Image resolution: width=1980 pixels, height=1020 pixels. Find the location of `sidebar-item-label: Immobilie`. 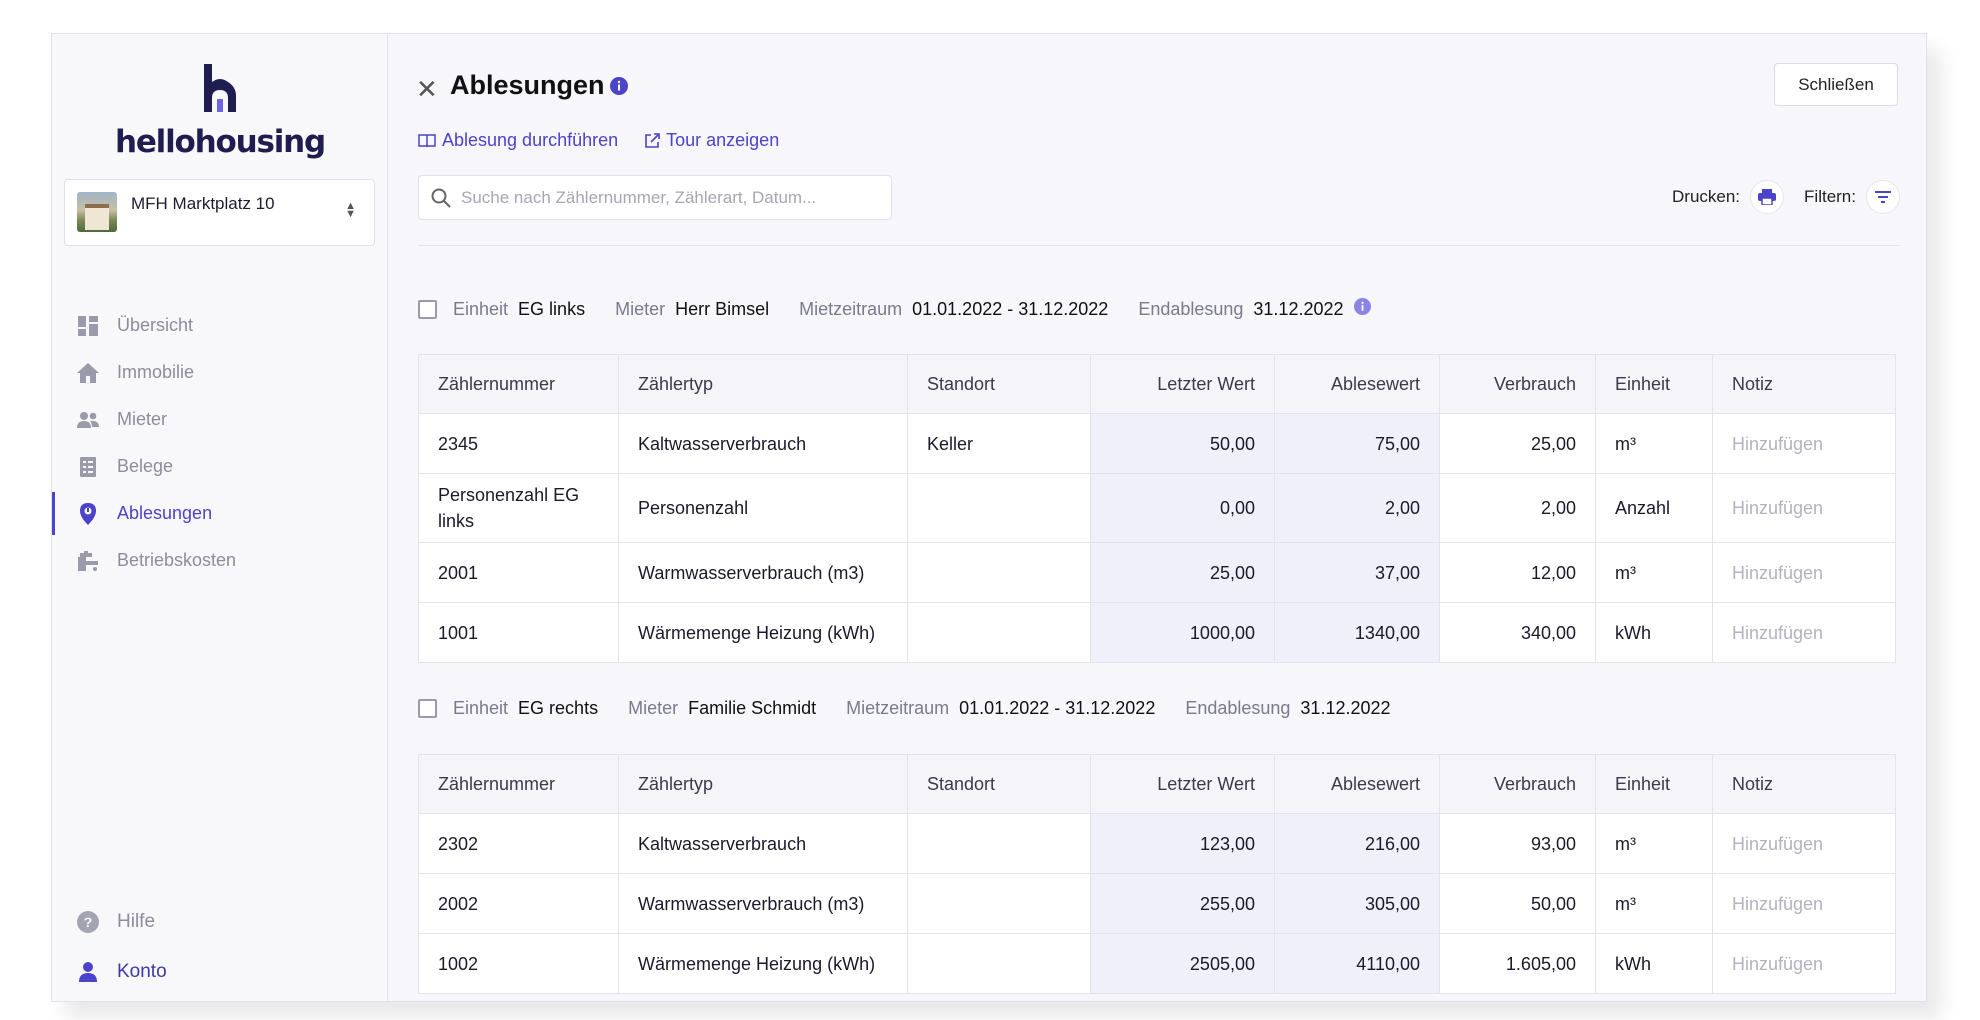

sidebar-item-label: Immobilie is located at coordinates (156, 372).